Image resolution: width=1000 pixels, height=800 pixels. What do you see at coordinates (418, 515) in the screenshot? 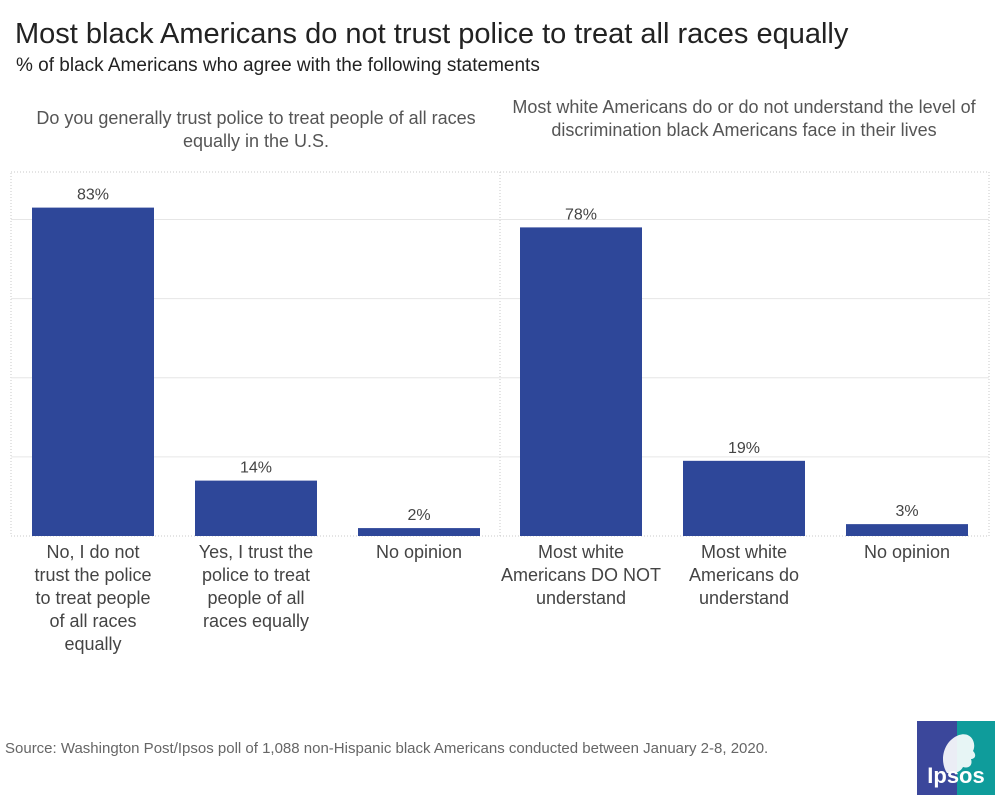
I see `data-label: 2%` at bounding box center [418, 515].